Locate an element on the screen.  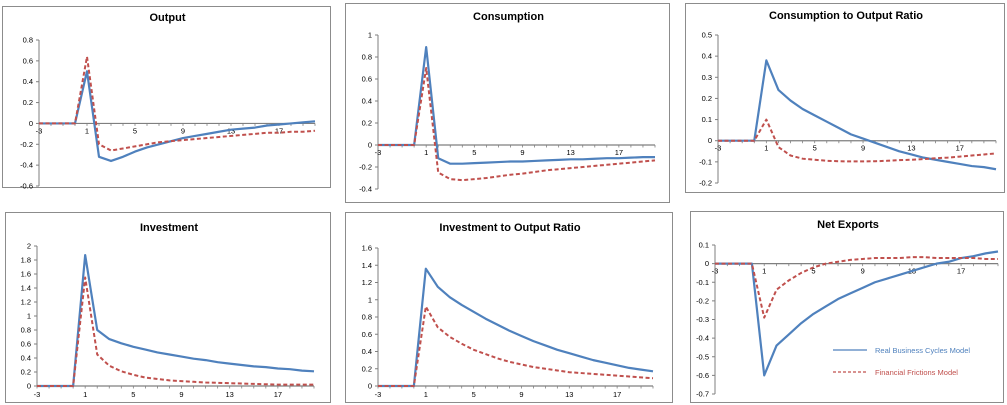
investment-to-output-ratio-y-tick-label: 0.6 is located at coordinates (367, 334).